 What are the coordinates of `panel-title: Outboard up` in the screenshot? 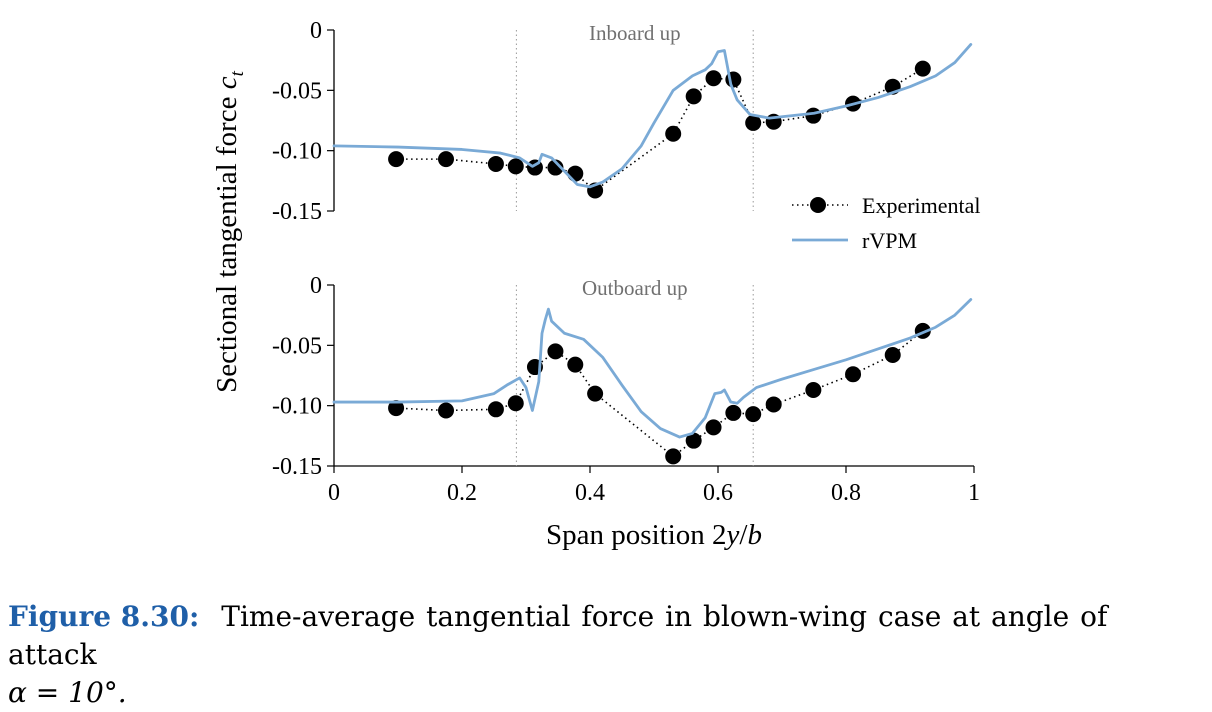 It's located at (635, 288).